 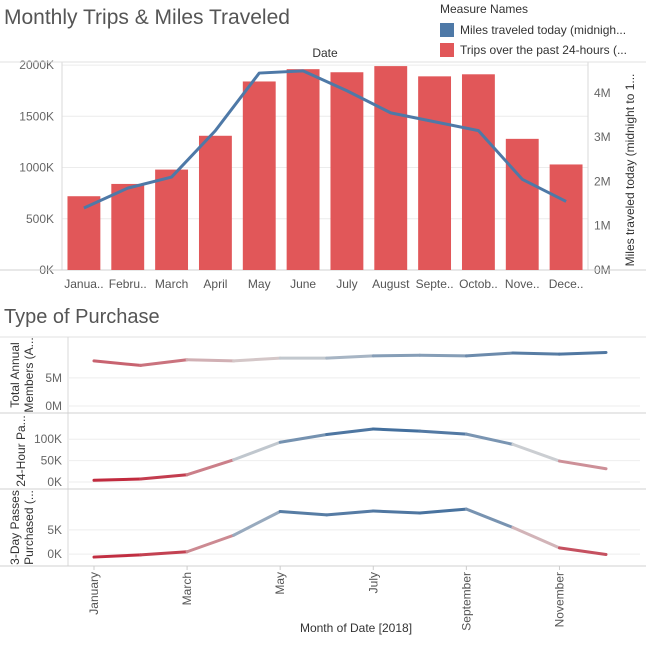 I want to click on bottom-chart-title: Type of Purchase, so click(x=82, y=317).